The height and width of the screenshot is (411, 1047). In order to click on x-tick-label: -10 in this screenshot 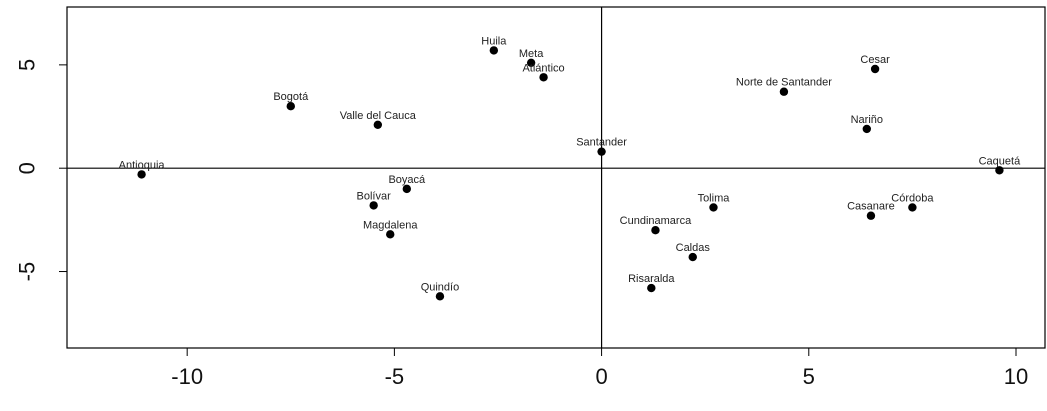, I will do `click(187, 376)`.